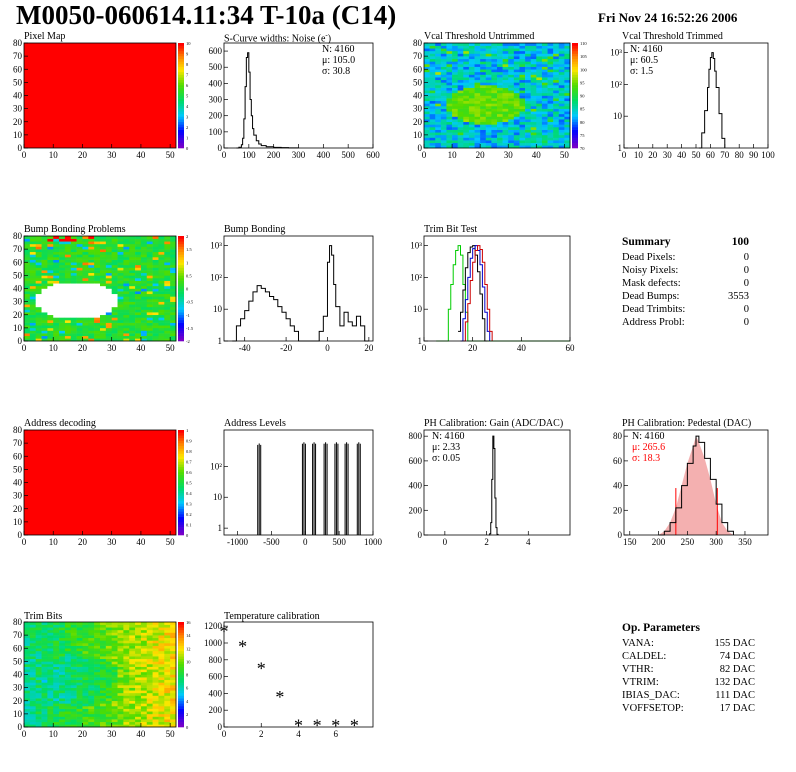  Describe the element at coordinates (189, 275) in the screenshot. I see `palette-label: 0.5` at that location.